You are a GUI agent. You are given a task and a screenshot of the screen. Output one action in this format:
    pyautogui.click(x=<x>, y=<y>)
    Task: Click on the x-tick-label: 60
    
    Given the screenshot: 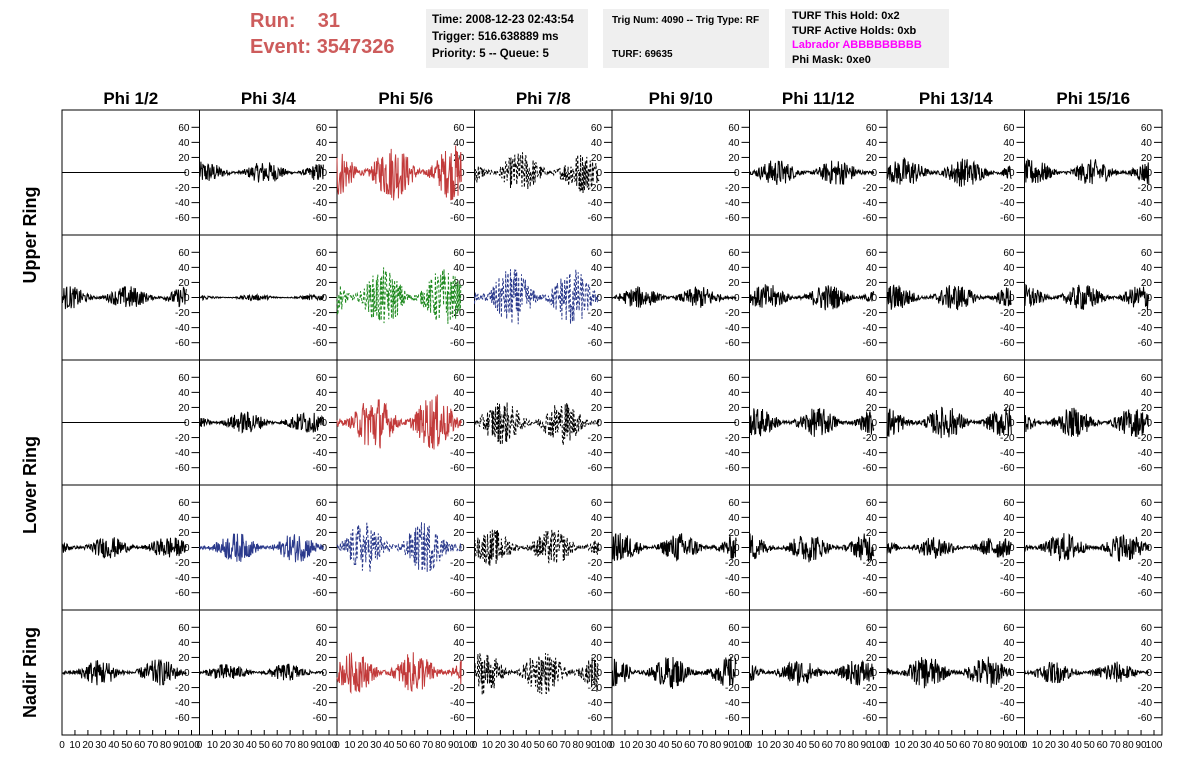 What is the action you would take?
    pyautogui.click(x=553, y=745)
    